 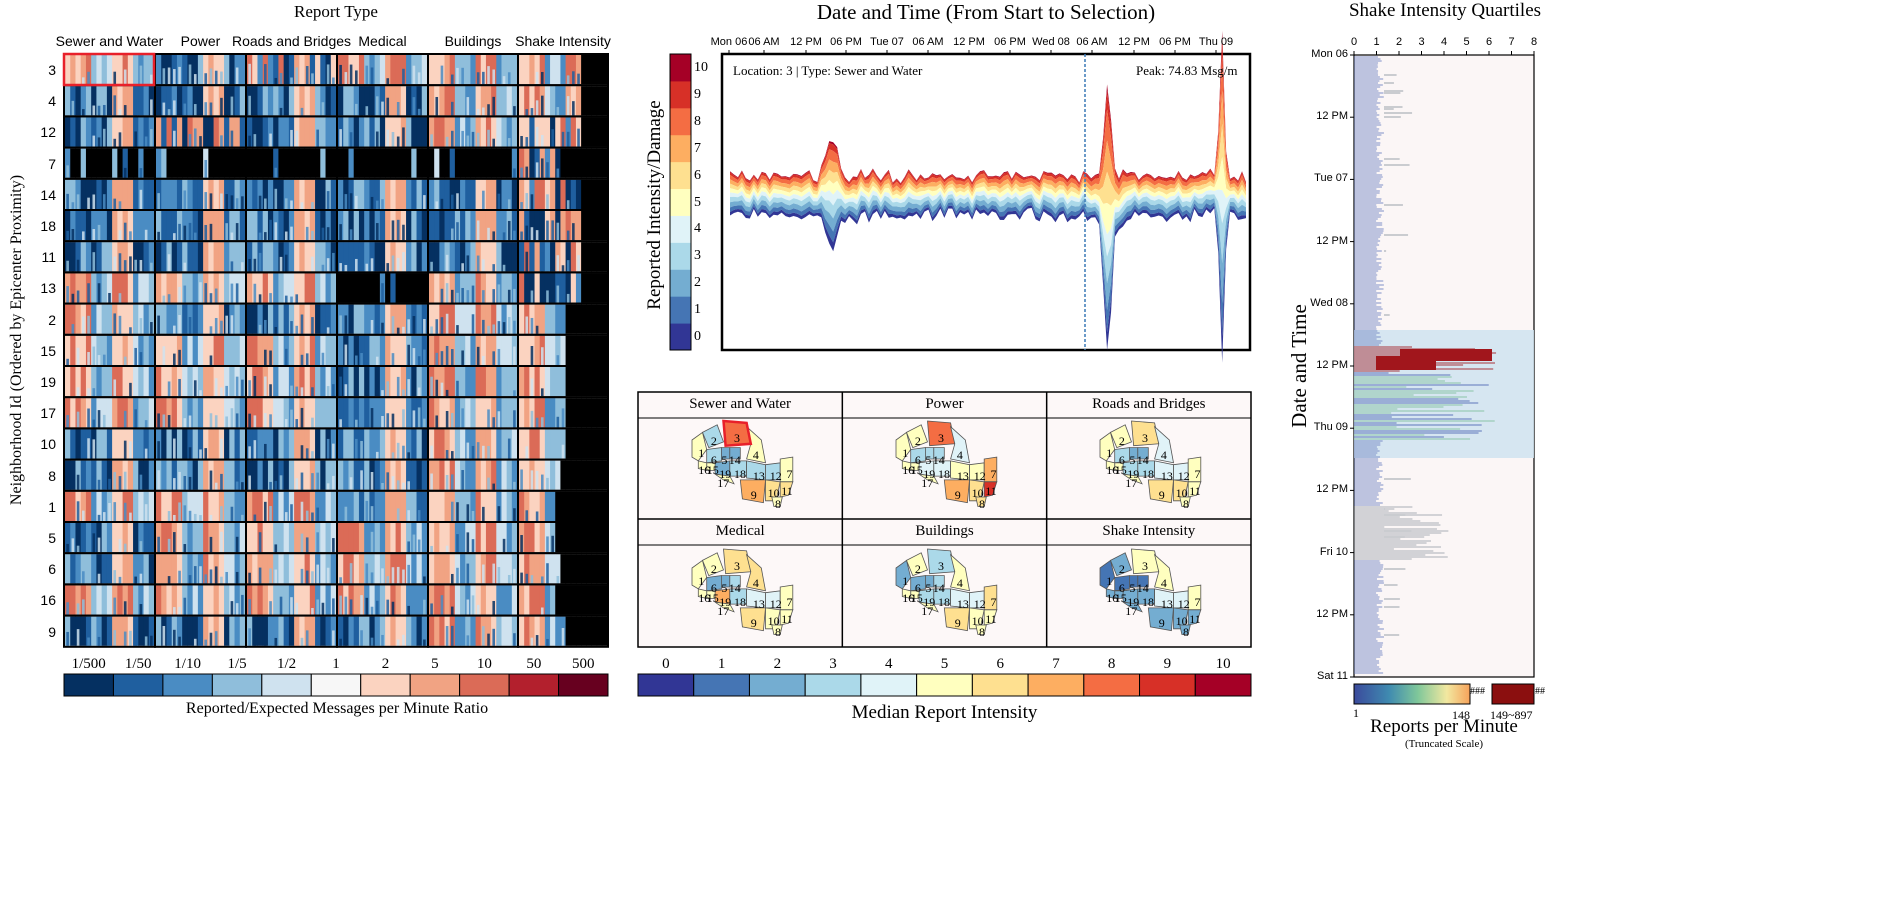 What do you see at coordinates (1444, 394) in the screenshot?
I see `quartiles-selection-region` at bounding box center [1444, 394].